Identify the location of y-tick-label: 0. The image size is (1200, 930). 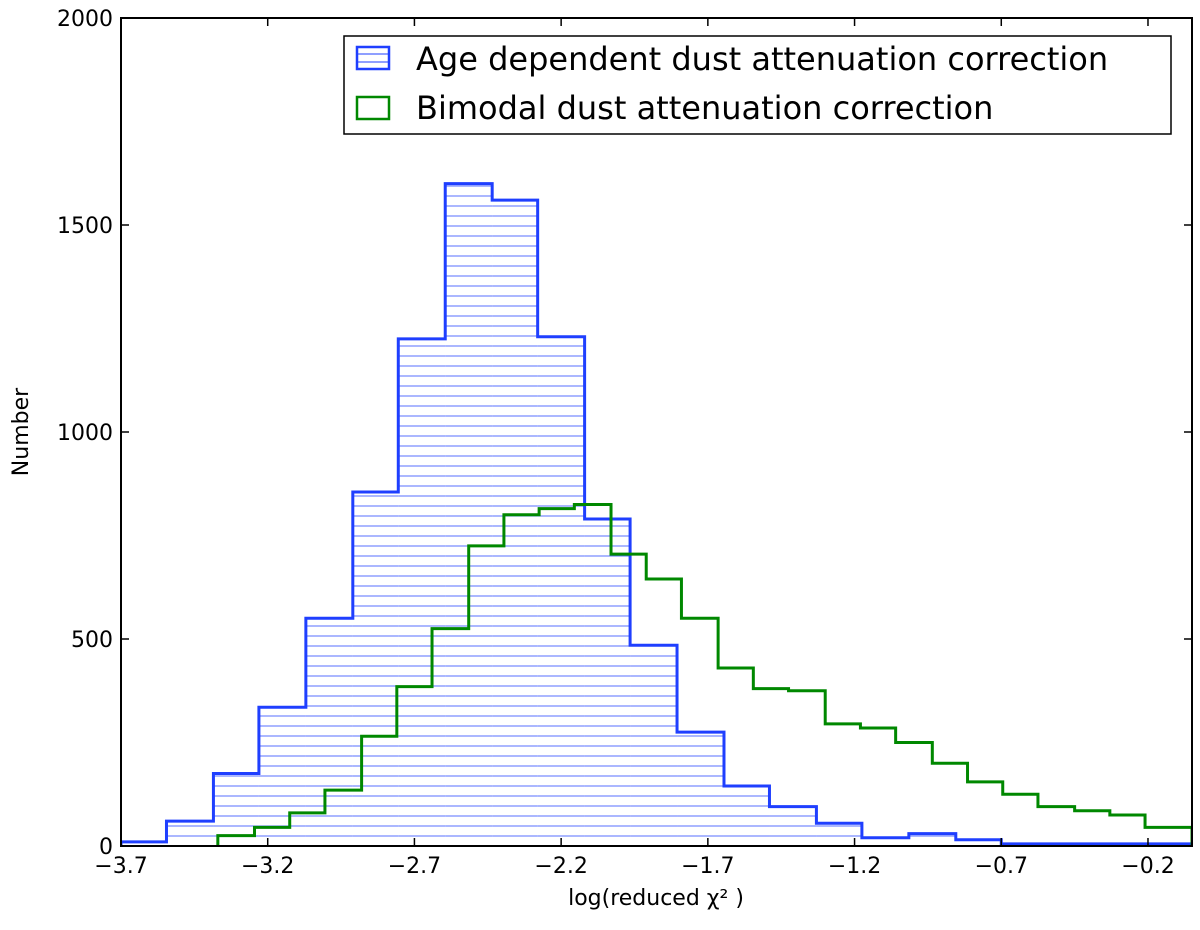
(106, 847).